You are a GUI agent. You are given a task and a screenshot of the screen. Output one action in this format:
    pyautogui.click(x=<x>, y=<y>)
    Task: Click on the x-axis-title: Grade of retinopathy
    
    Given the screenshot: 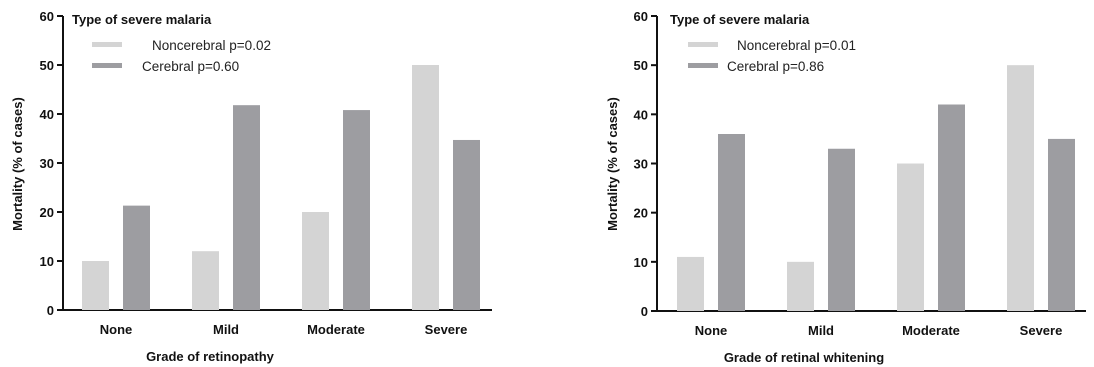 What is the action you would take?
    pyautogui.click(x=210, y=356)
    